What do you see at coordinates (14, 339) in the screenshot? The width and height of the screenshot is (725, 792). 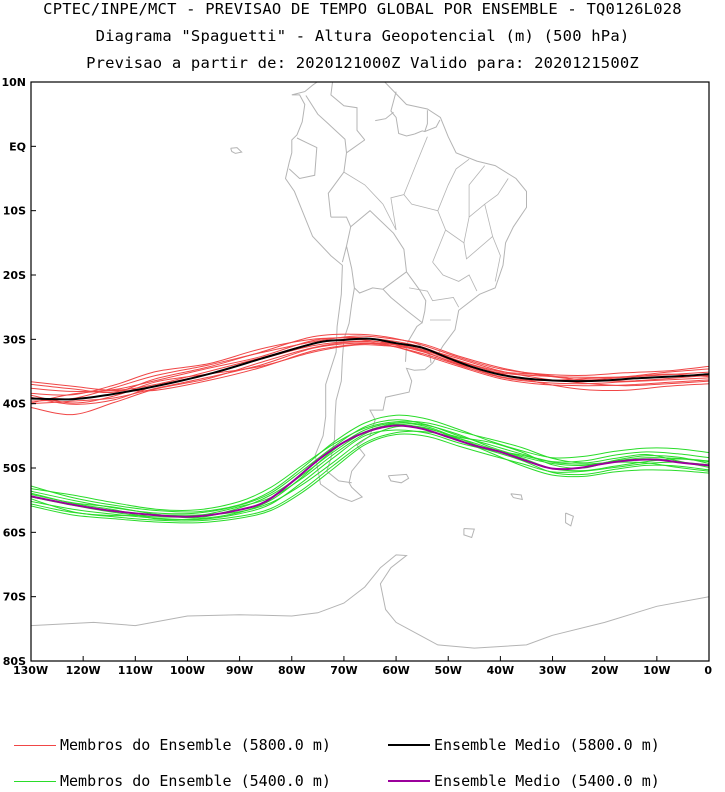 I see `lat-tick-label: 30S` at bounding box center [14, 339].